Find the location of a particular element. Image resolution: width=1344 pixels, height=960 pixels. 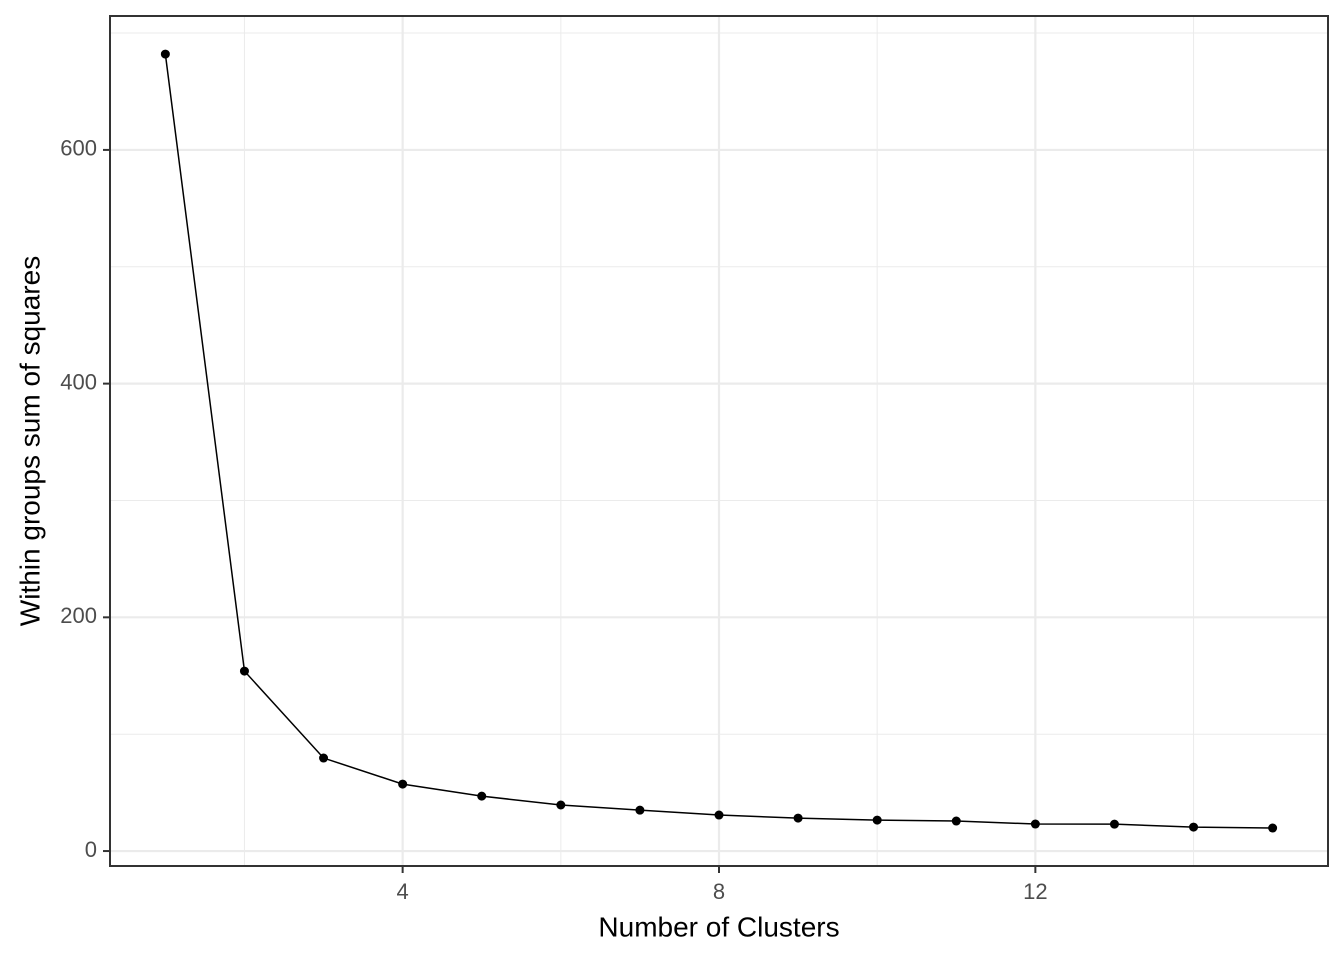

x-tick-label: 8 is located at coordinates (719, 891).